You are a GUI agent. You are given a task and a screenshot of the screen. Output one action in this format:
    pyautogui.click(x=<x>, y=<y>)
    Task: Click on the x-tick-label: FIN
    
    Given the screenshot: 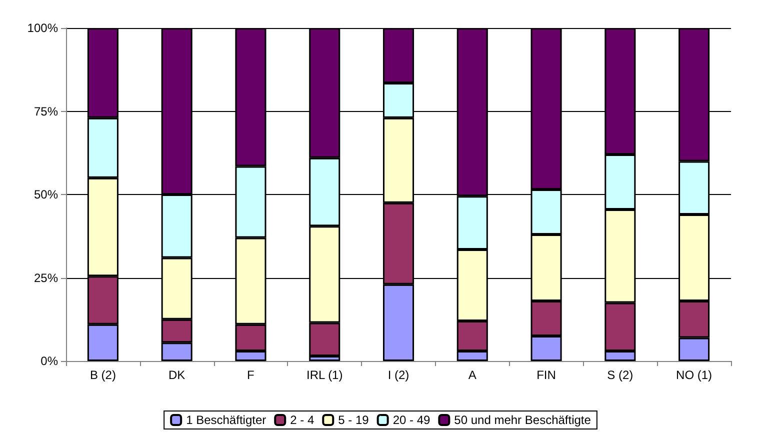 What is the action you would take?
    pyautogui.click(x=546, y=375)
    